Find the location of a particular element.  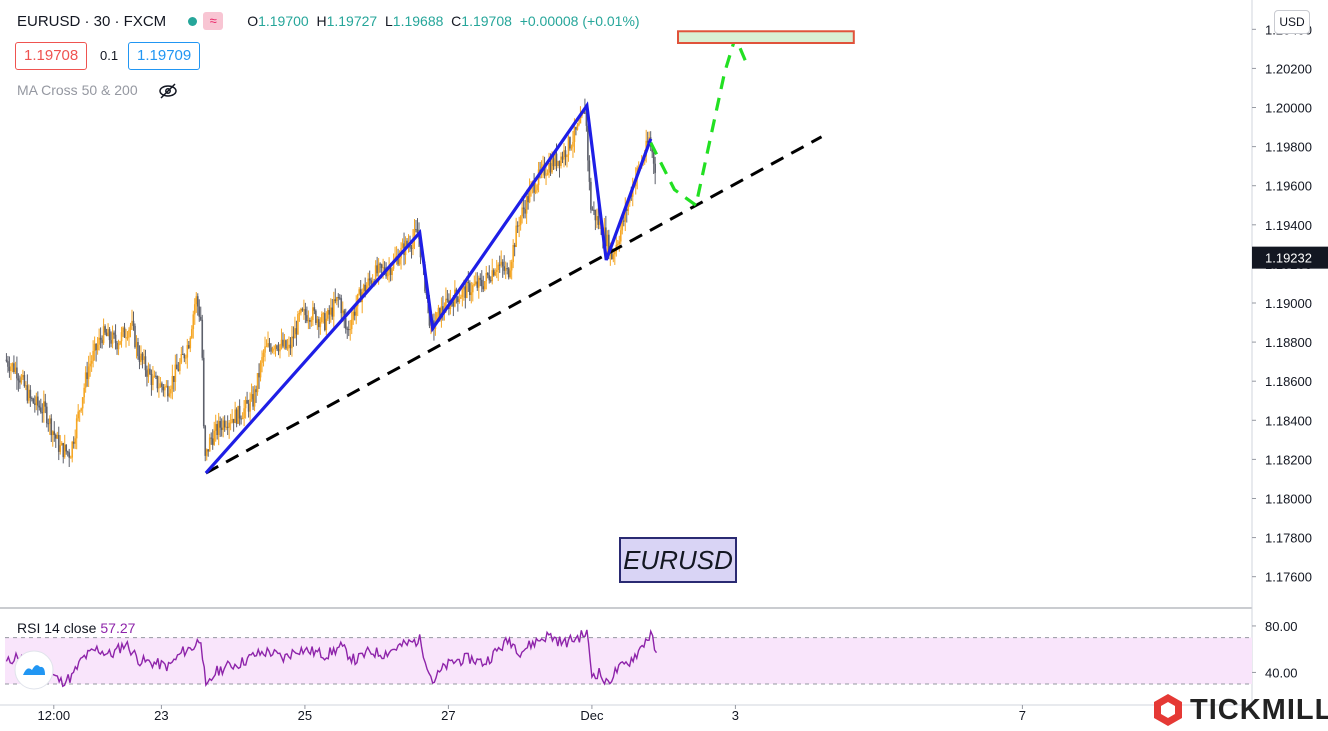

tradingview-logo-icon is located at coordinates (34, 670).